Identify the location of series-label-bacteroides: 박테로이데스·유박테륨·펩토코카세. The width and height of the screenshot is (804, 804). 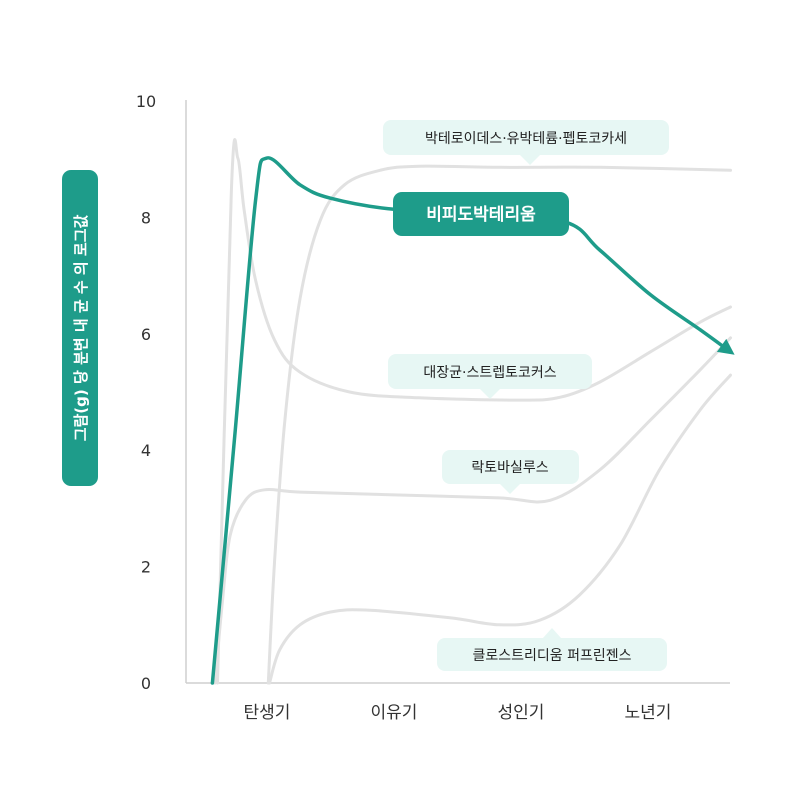
(526, 142).